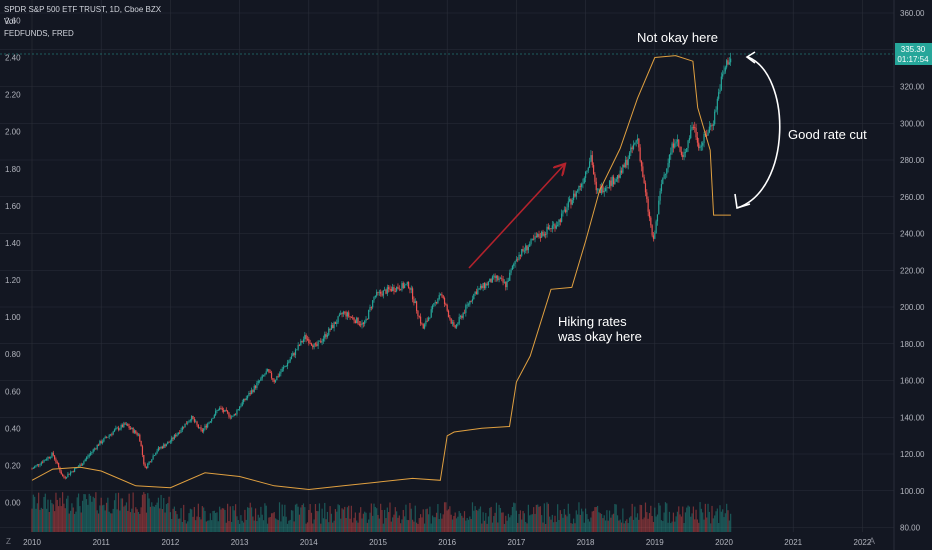  Describe the element at coordinates (13, 428) in the screenshot. I see `left-tick-label: 0.40` at that location.